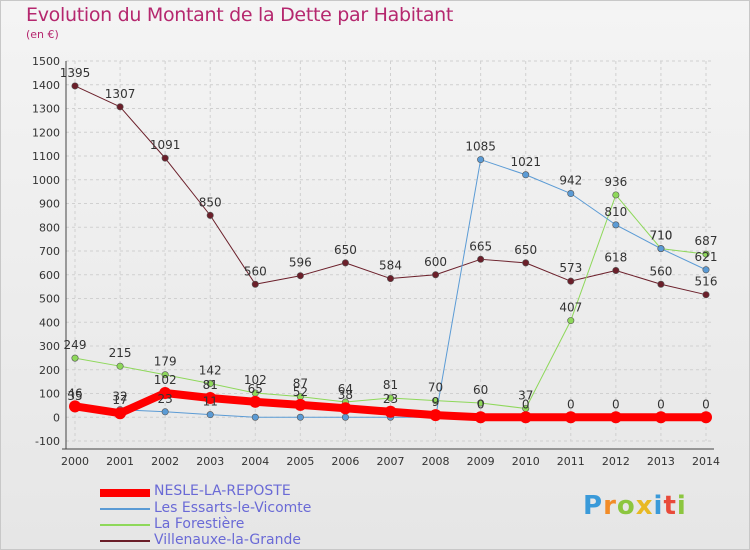  What do you see at coordinates (210, 202) in the screenshot?
I see `data-label: 850` at bounding box center [210, 202].